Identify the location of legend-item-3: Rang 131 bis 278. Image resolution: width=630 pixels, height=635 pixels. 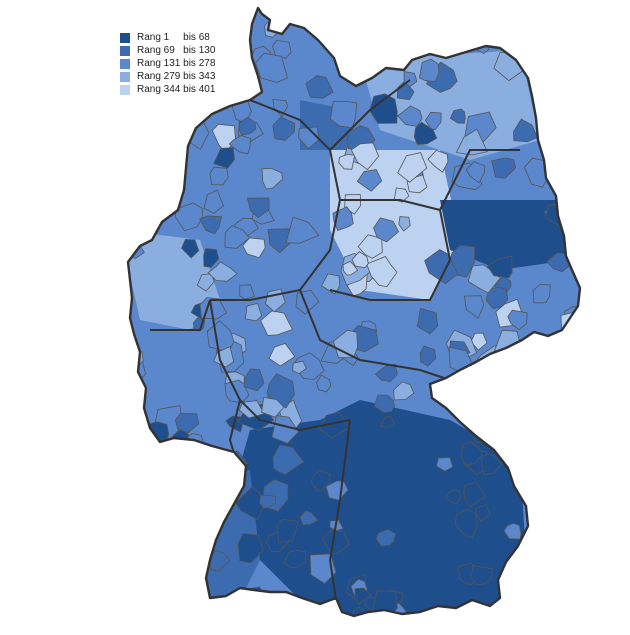
(167, 64).